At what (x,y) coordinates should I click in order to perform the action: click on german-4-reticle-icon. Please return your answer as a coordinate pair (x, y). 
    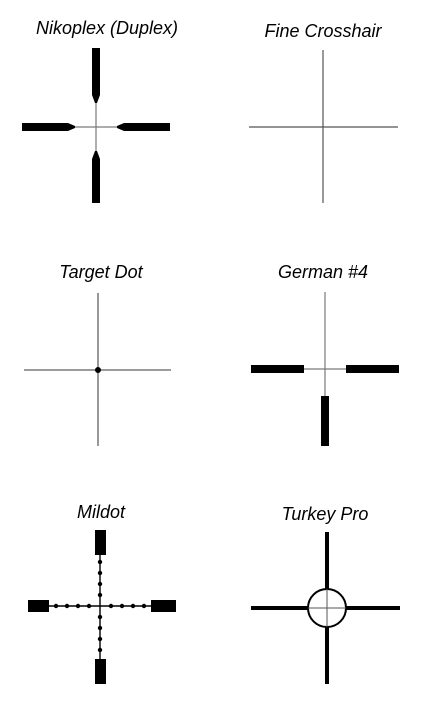
    Looking at the image, I should click on (325, 369).